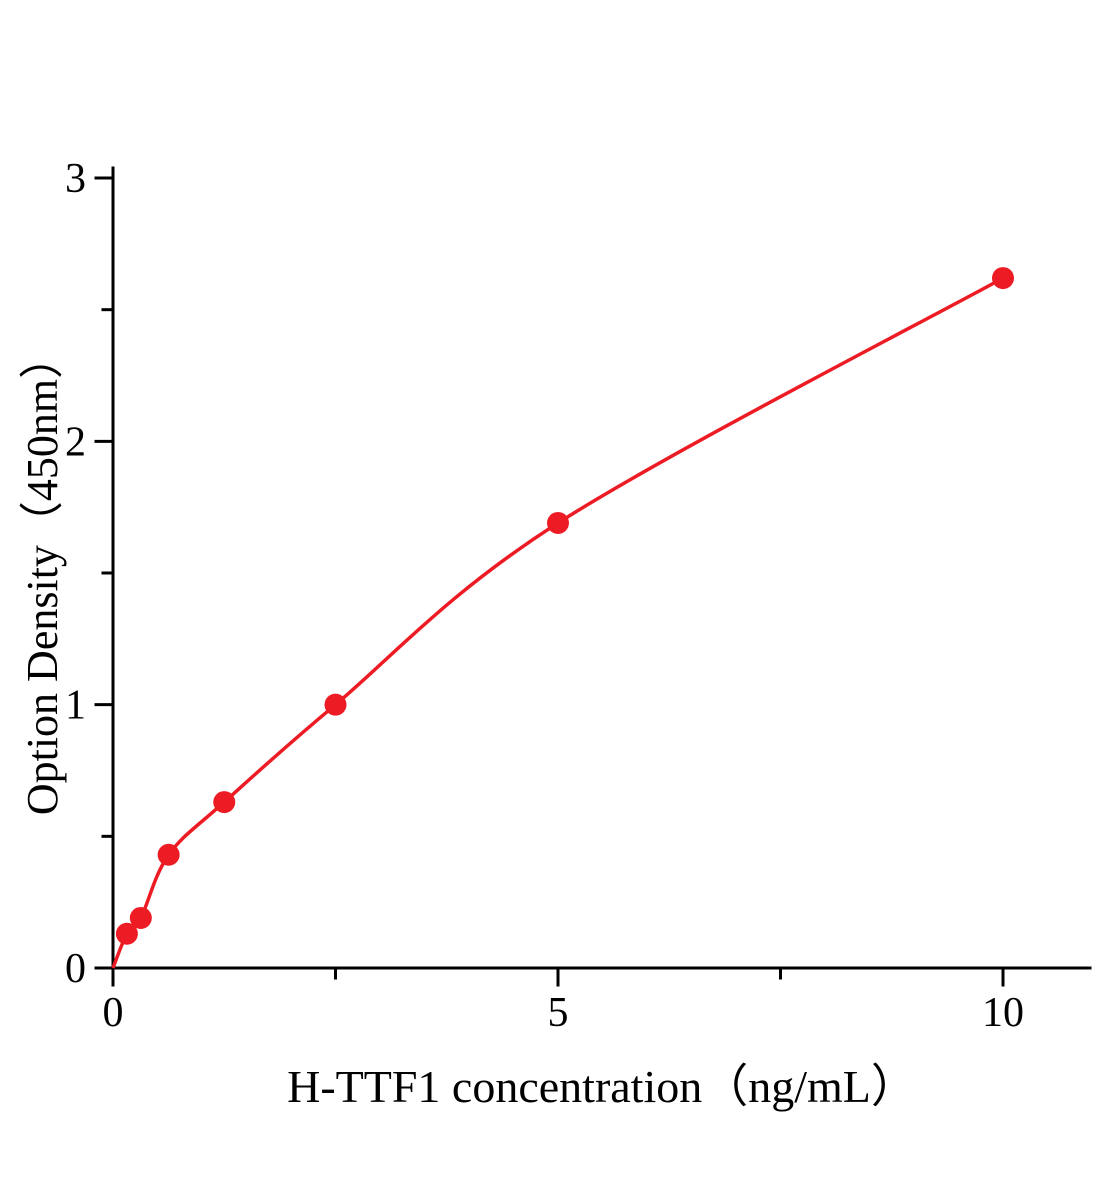 Image resolution: width=1104 pixels, height=1200 pixels. I want to click on y-axis-label: Option Density（450nm）, so click(42, 575).